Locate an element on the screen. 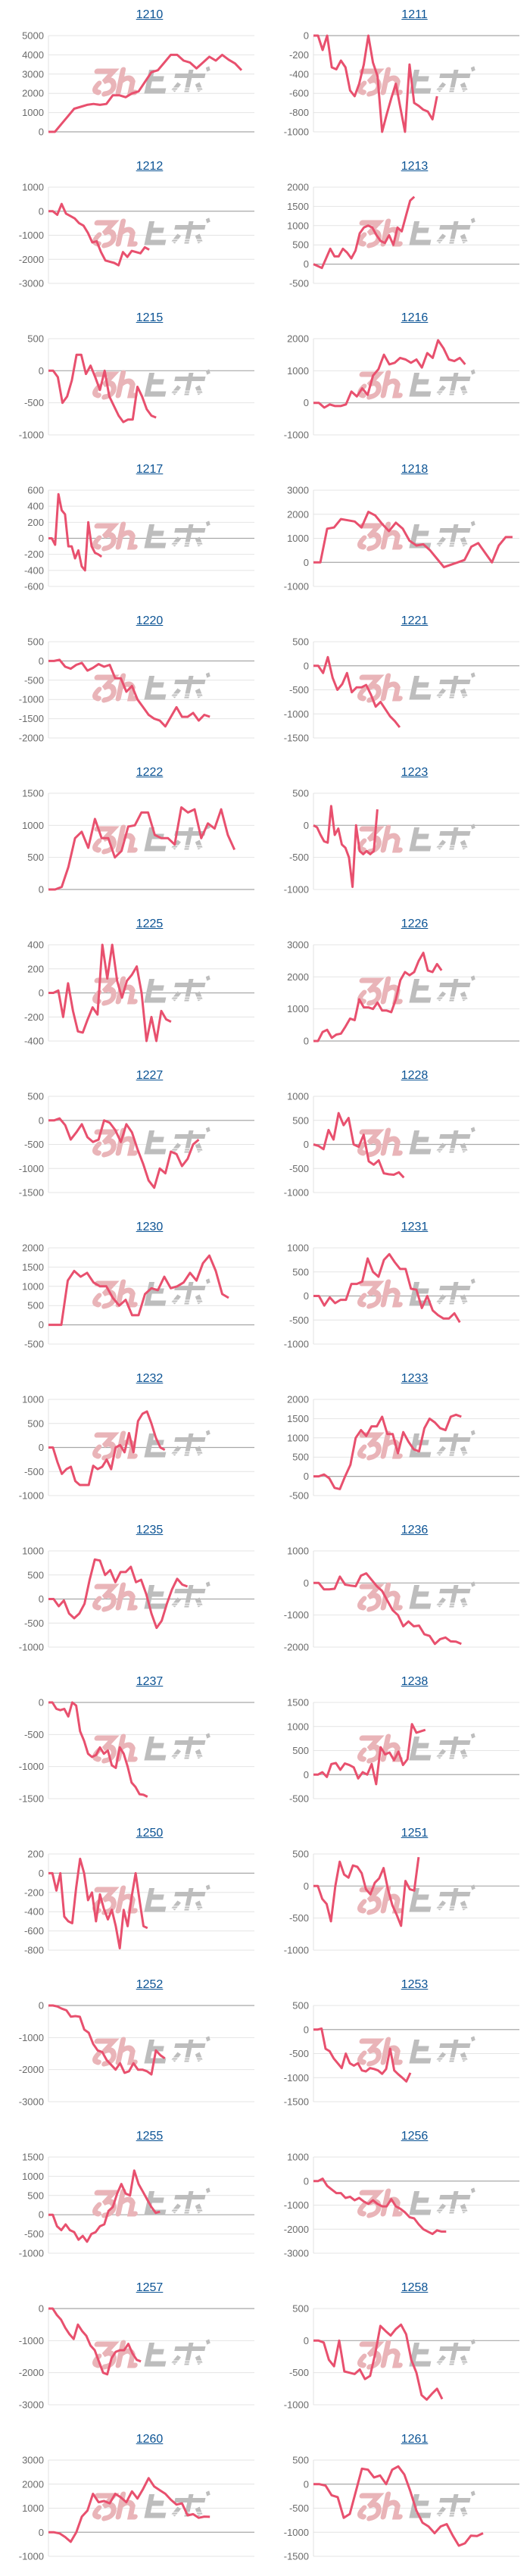 The width and height of the screenshot is (530, 2576). chart-title-link: 1217 is located at coordinates (150, 469).